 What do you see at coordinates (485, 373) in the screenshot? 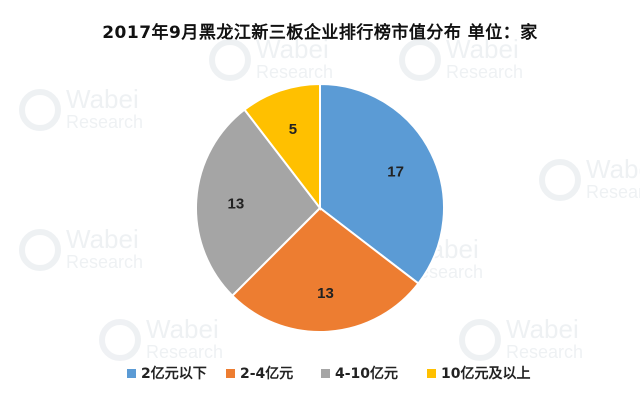
I see `legend-label: 10亿元及以上` at bounding box center [485, 373].